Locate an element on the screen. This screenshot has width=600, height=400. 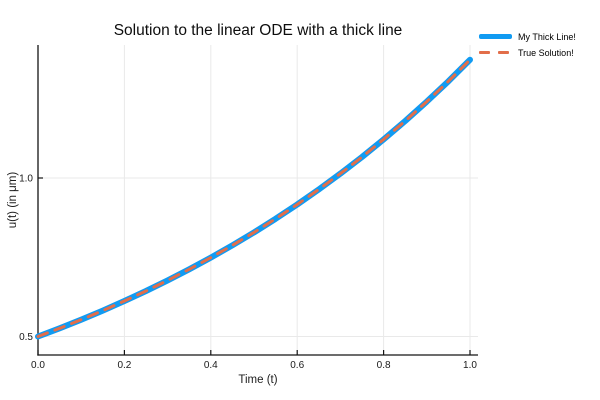
legend-swatch-dashed-line-icon is located at coordinates (495, 52).